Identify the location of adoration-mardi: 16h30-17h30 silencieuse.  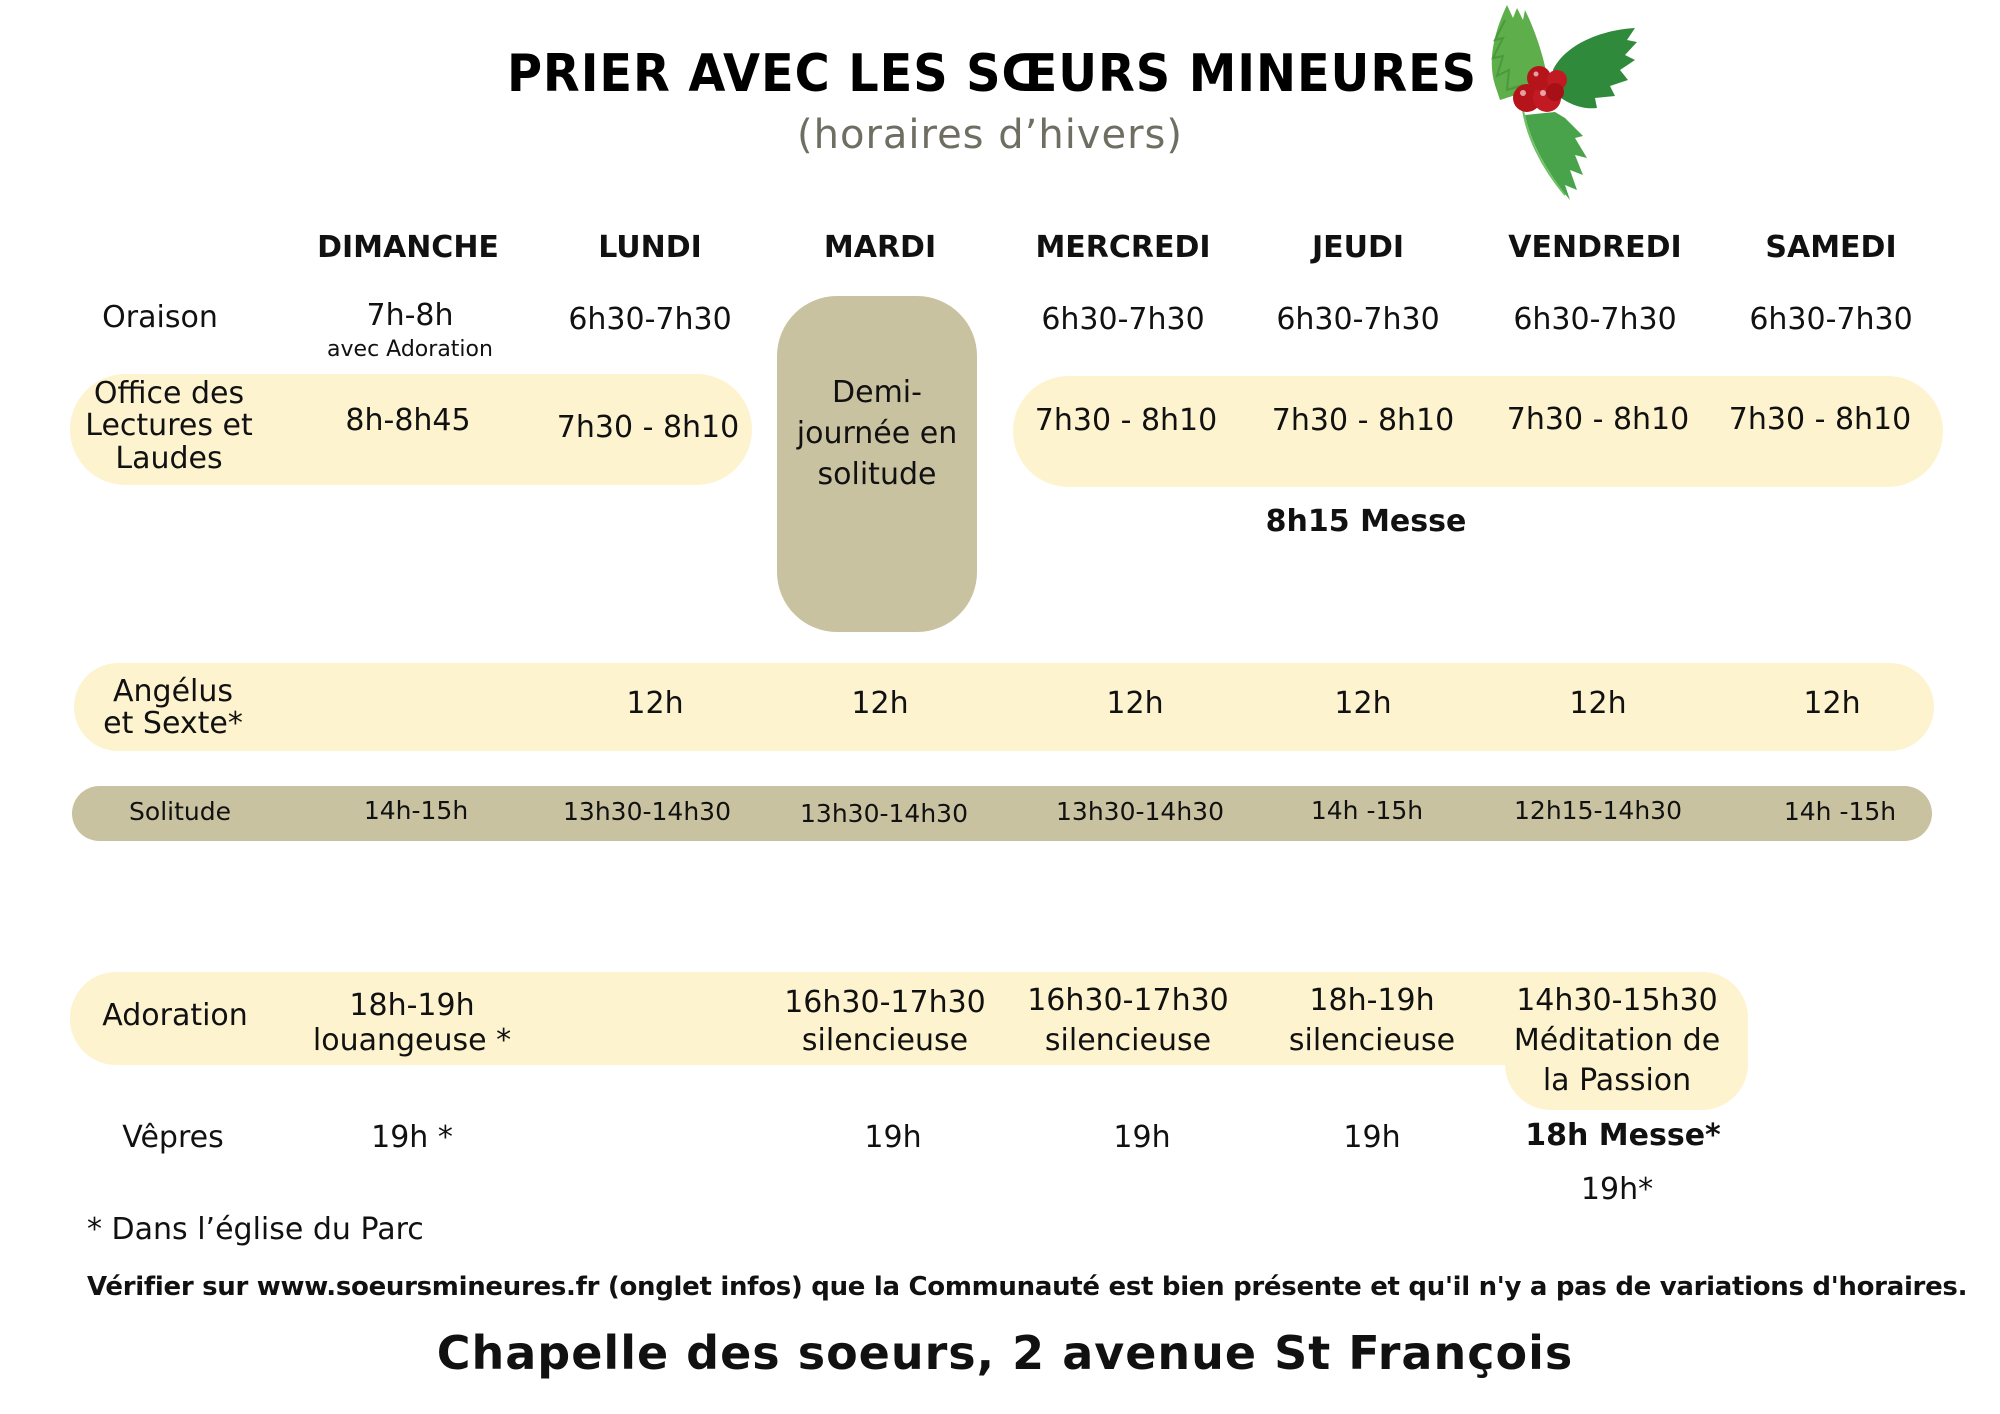
(885, 1021).